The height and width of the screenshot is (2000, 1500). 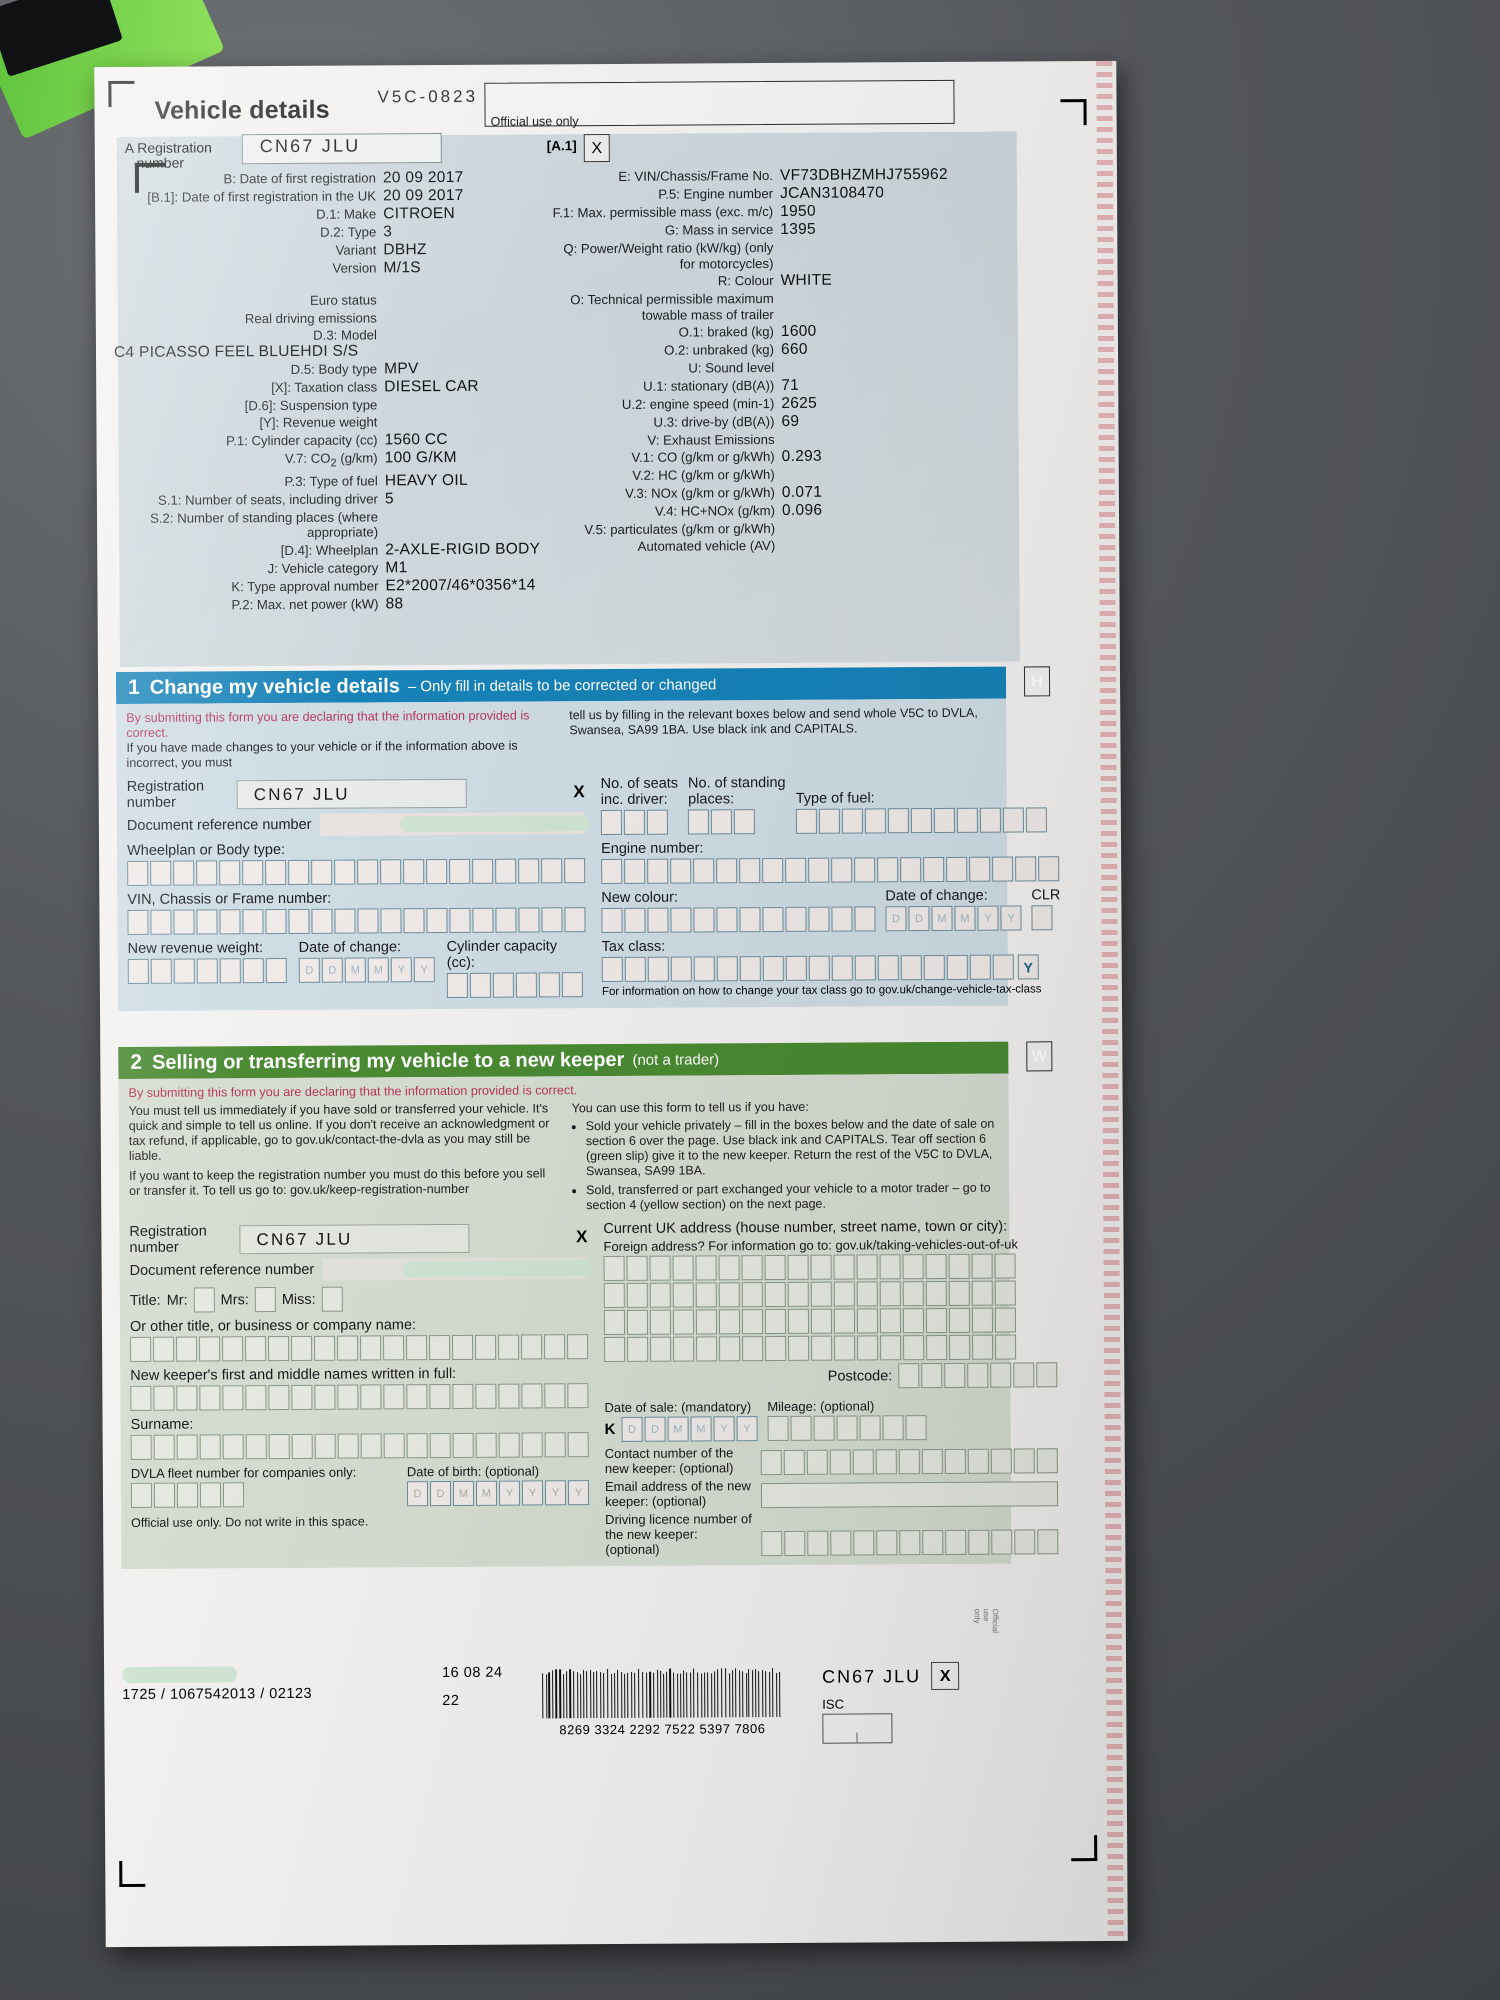 What do you see at coordinates (204, 1300) in the screenshot?
I see `section-2-mr-checkbox` at bounding box center [204, 1300].